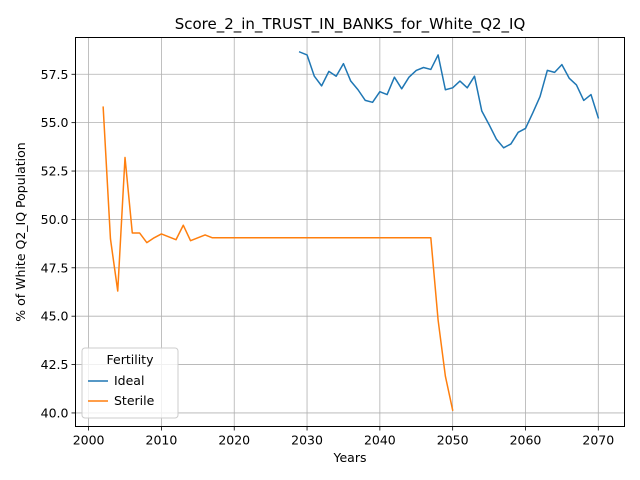 Image resolution: width=640 pixels, height=480 pixels. I want to click on y-tick-label: 45.0, so click(55, 316).